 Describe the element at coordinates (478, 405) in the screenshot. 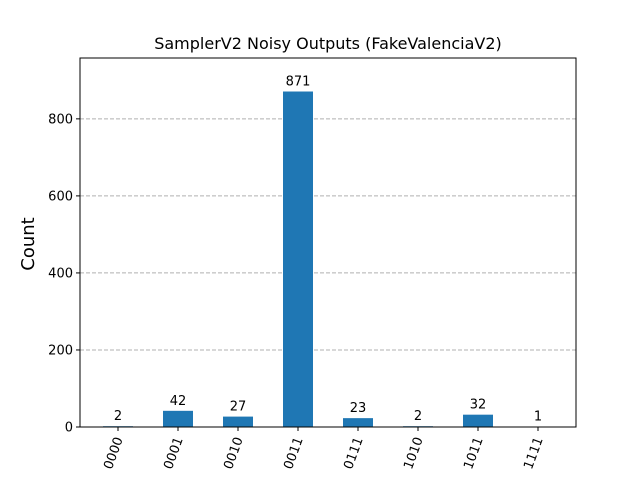

I see `data-label-1011: 32` at that location.